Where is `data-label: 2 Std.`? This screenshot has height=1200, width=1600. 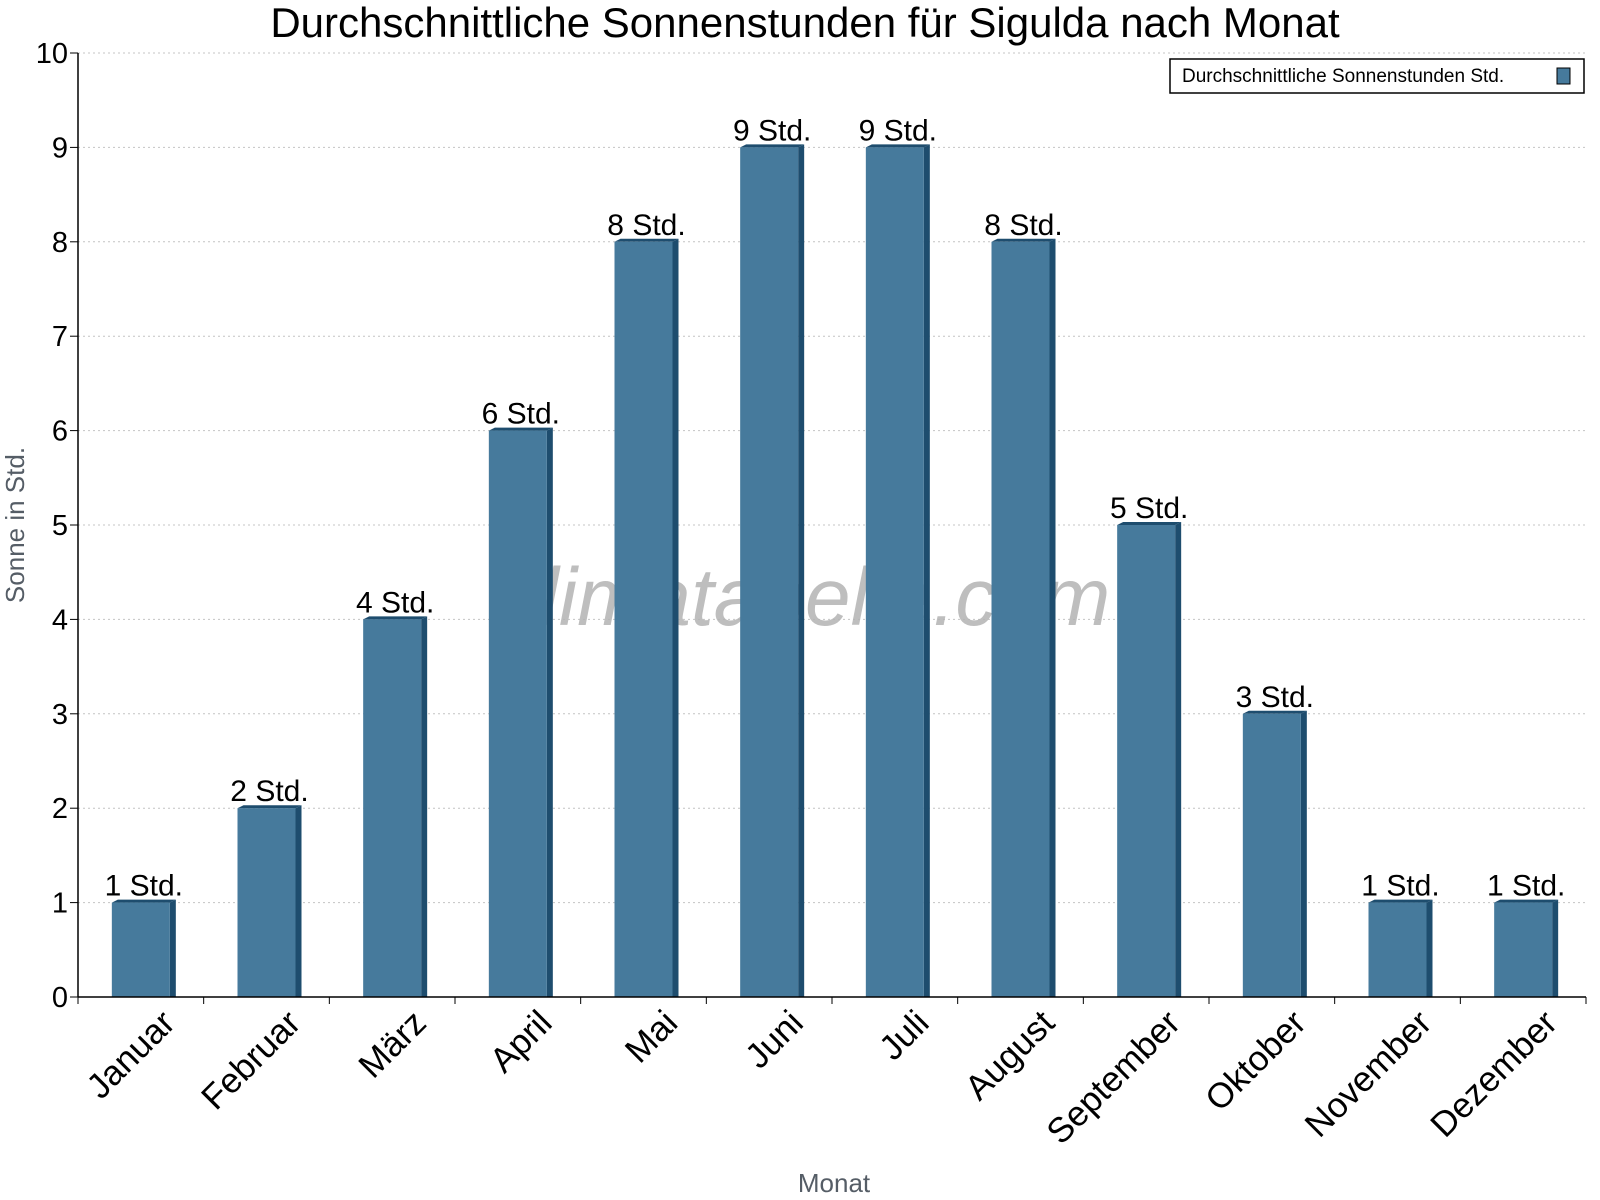
data-label: 2 Std. is located at coordinates (269, 791).